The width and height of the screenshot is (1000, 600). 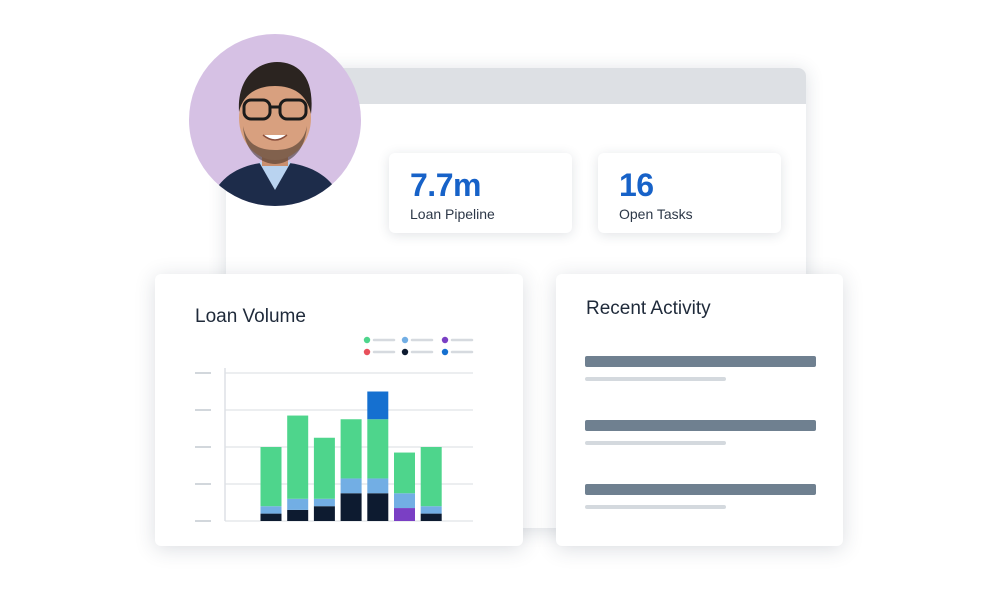 I want to click on loan-volume-chart, so click(x=334, y=429).